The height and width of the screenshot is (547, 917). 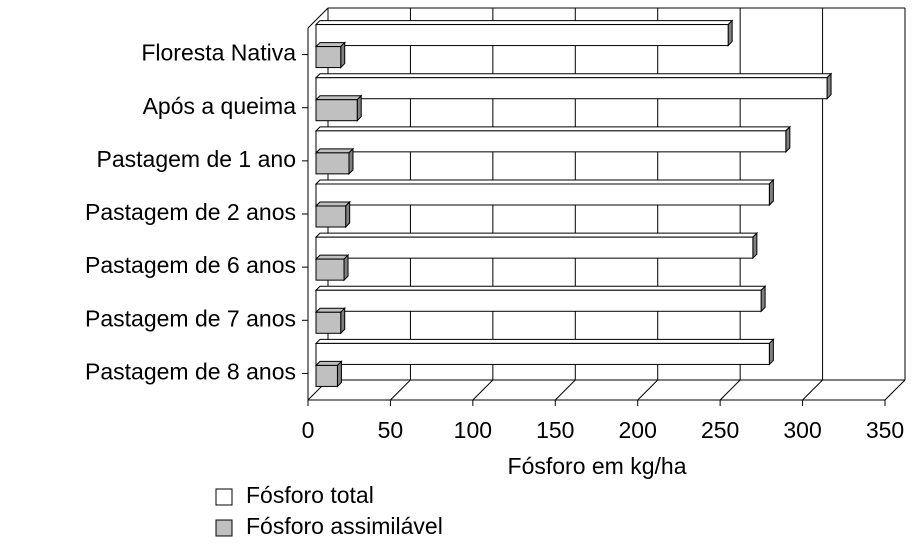 I want to click on x-tick-label: 0, so click(x=308, y=430).